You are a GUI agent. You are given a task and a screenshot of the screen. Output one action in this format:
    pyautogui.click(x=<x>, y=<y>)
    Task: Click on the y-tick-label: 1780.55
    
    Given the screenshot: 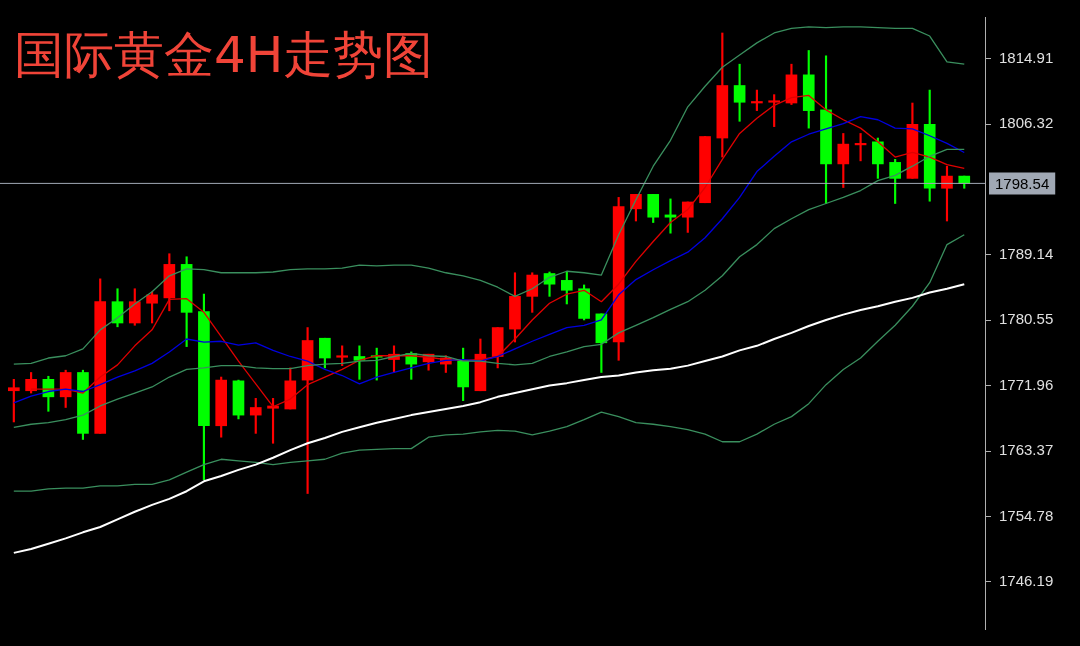 What is the action you would take?
    pyautogui.click(x=1026, y=319)
    